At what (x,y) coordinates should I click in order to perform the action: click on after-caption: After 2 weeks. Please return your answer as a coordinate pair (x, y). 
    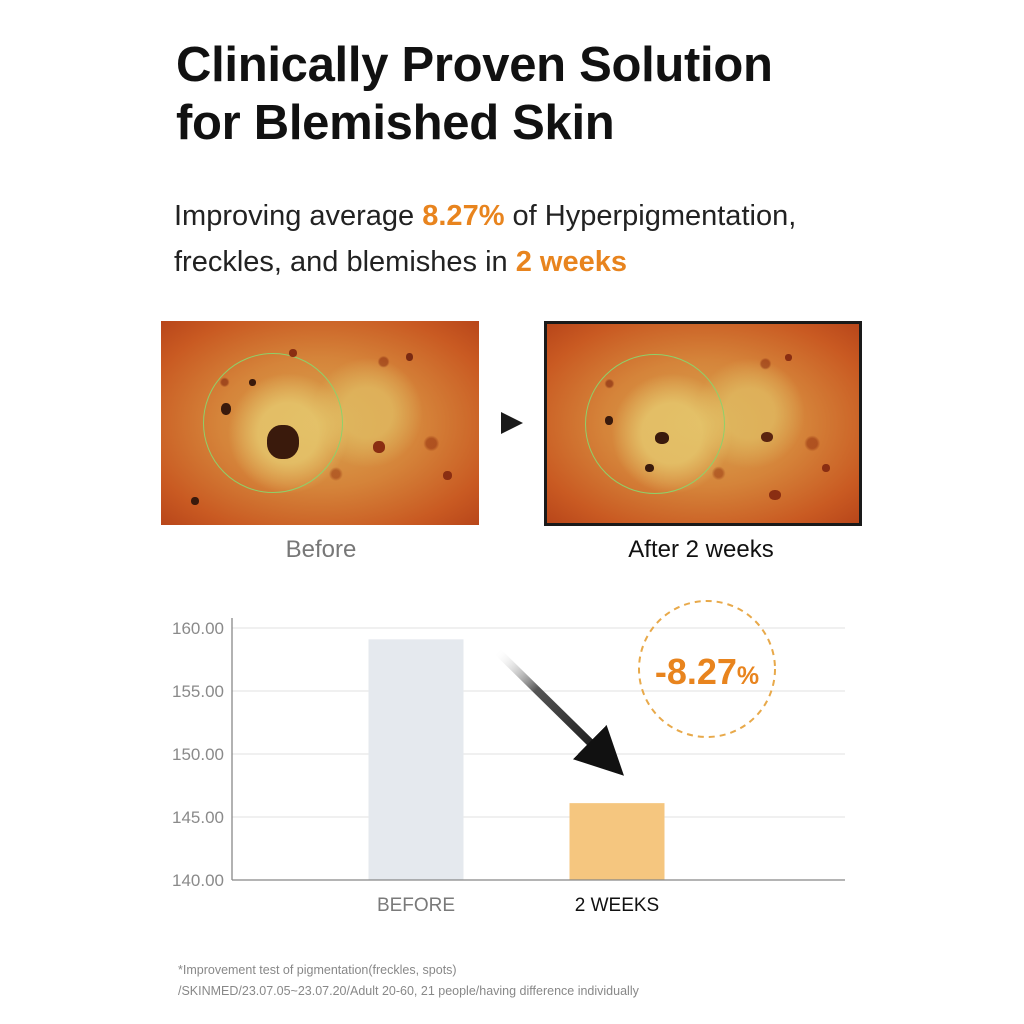
    Looking at the image, I should click on (701, 549).